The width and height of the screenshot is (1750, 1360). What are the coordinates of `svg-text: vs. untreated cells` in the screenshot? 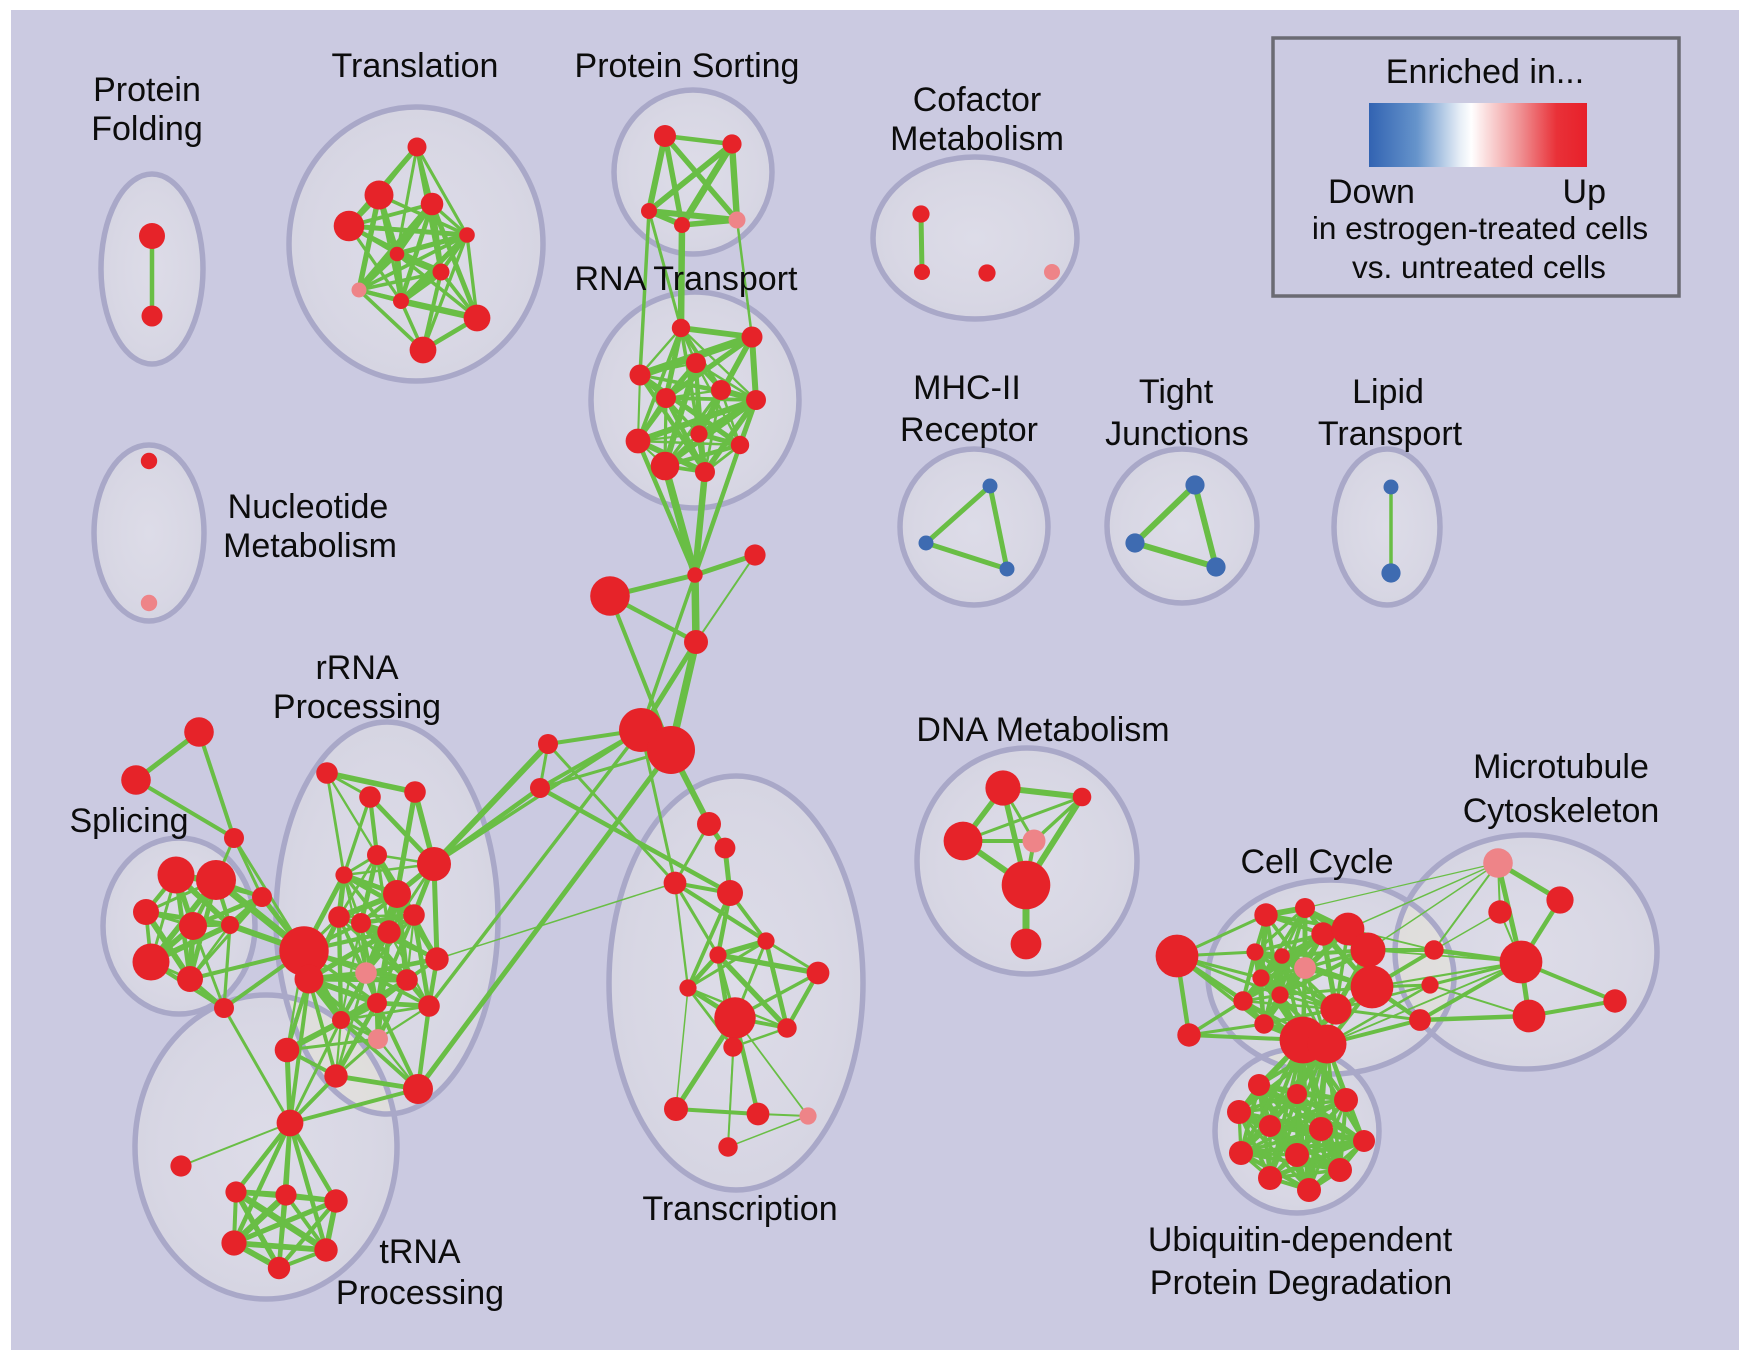 It's located at (1479, 267).